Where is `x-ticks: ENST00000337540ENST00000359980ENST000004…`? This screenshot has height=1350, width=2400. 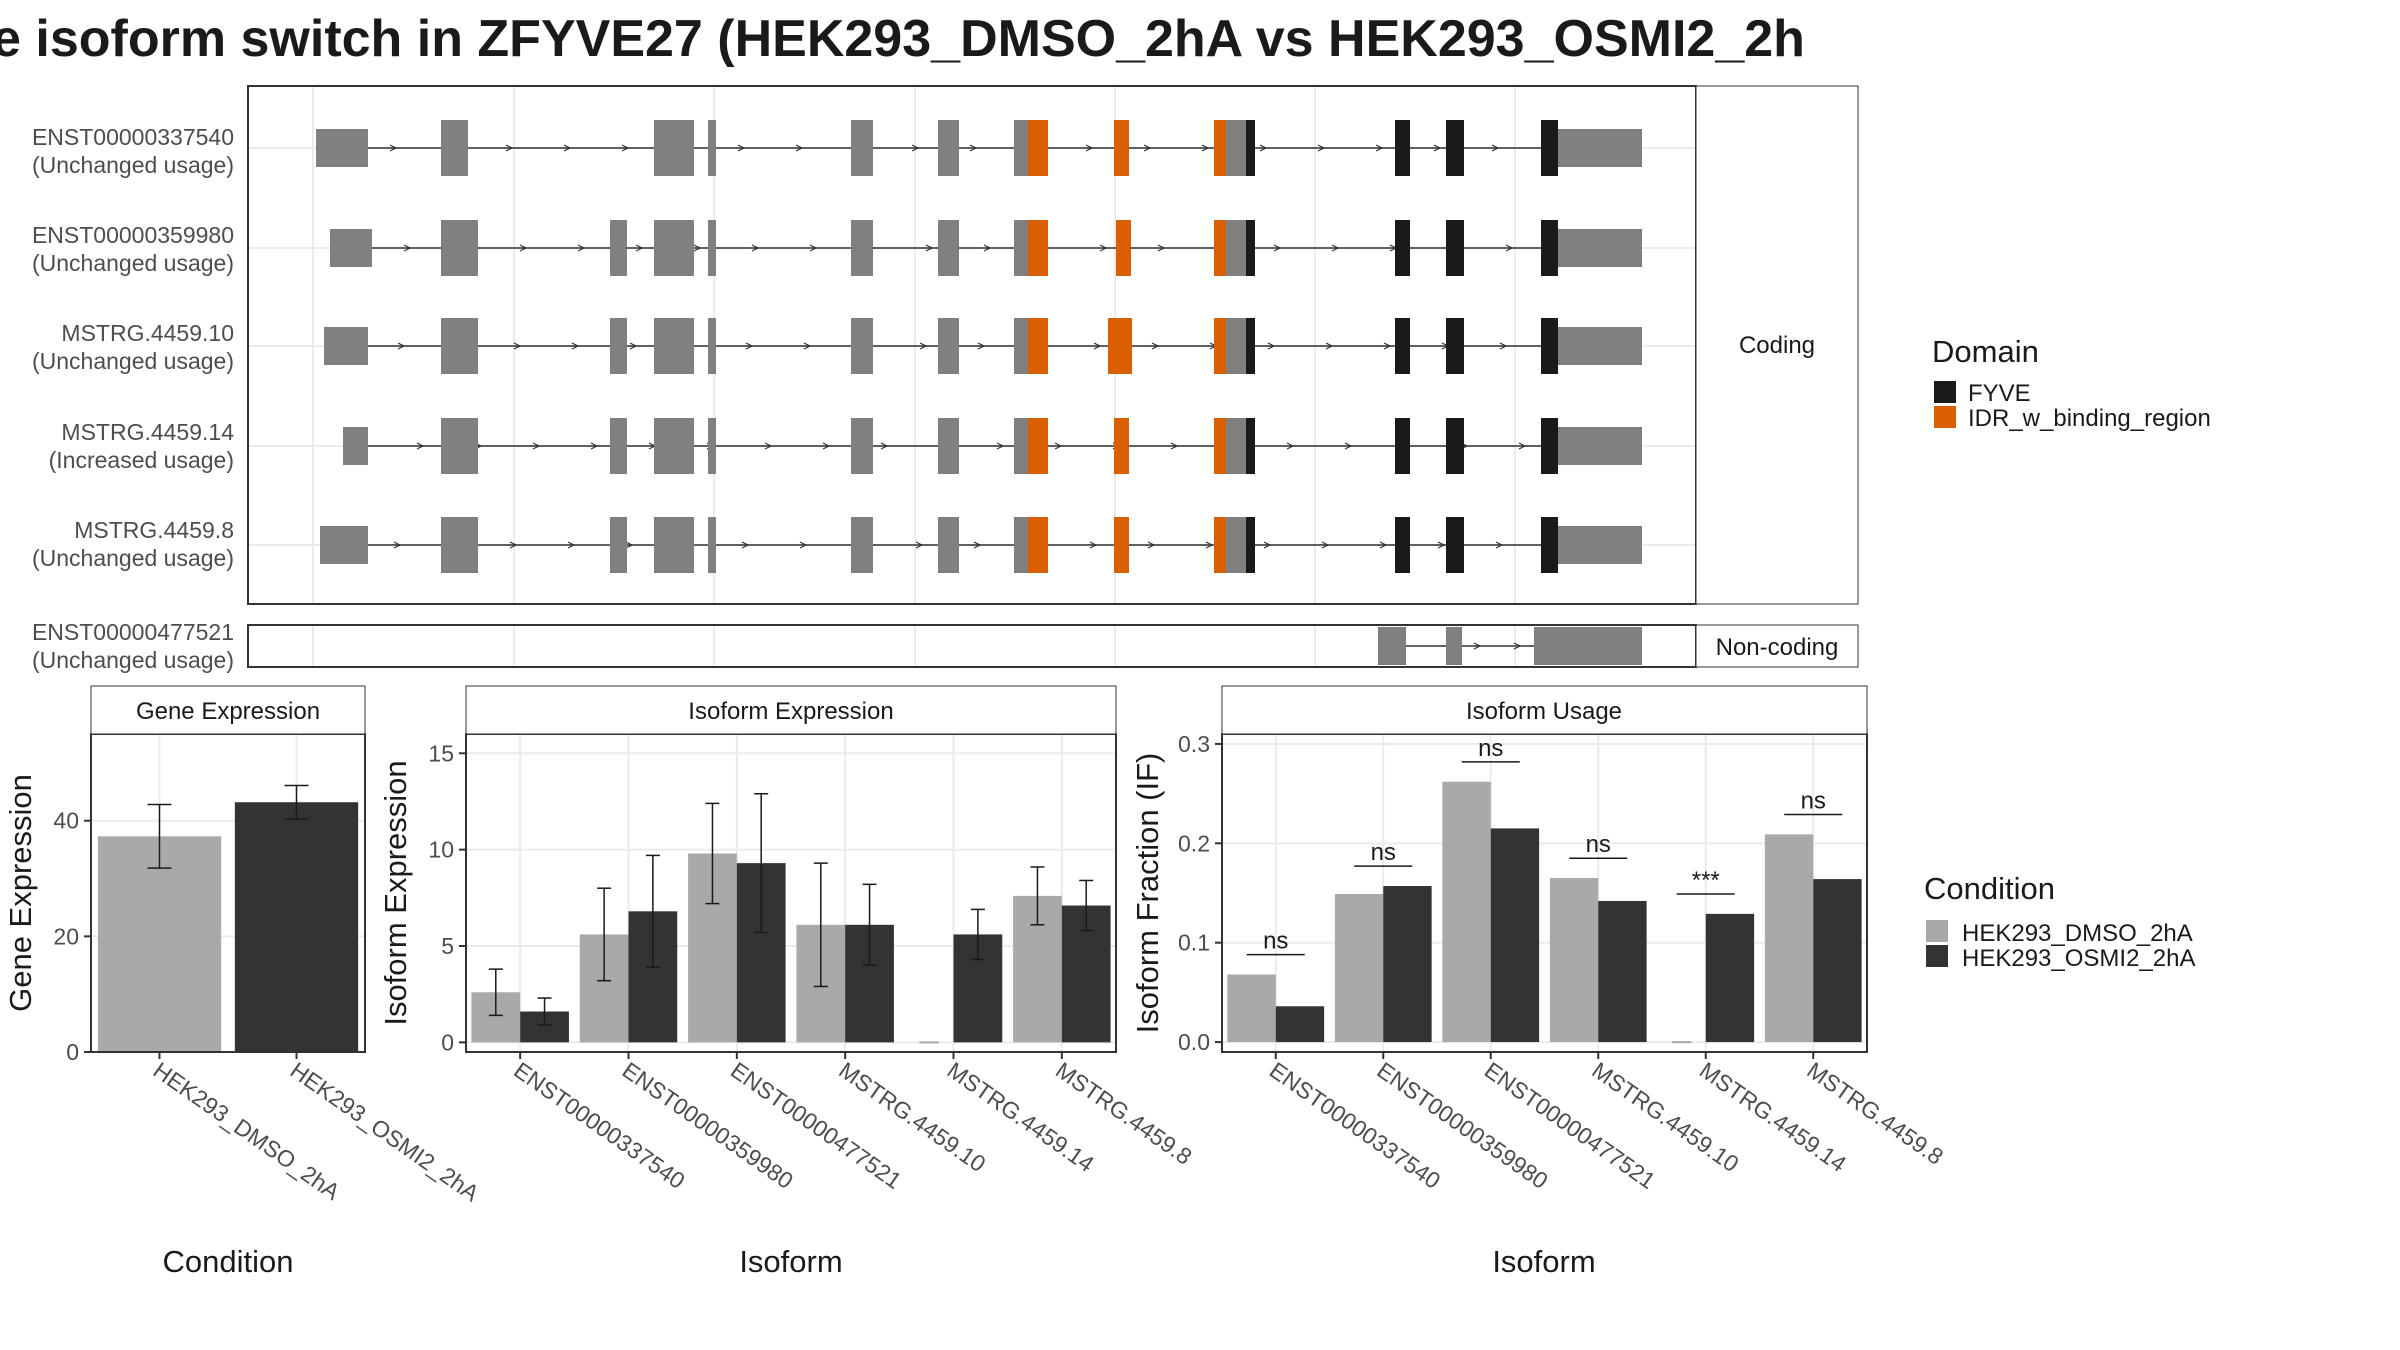 x-ticks: ENST00000337540ENST00000359980ENST000004… is located at coordinates (1606, 1123).